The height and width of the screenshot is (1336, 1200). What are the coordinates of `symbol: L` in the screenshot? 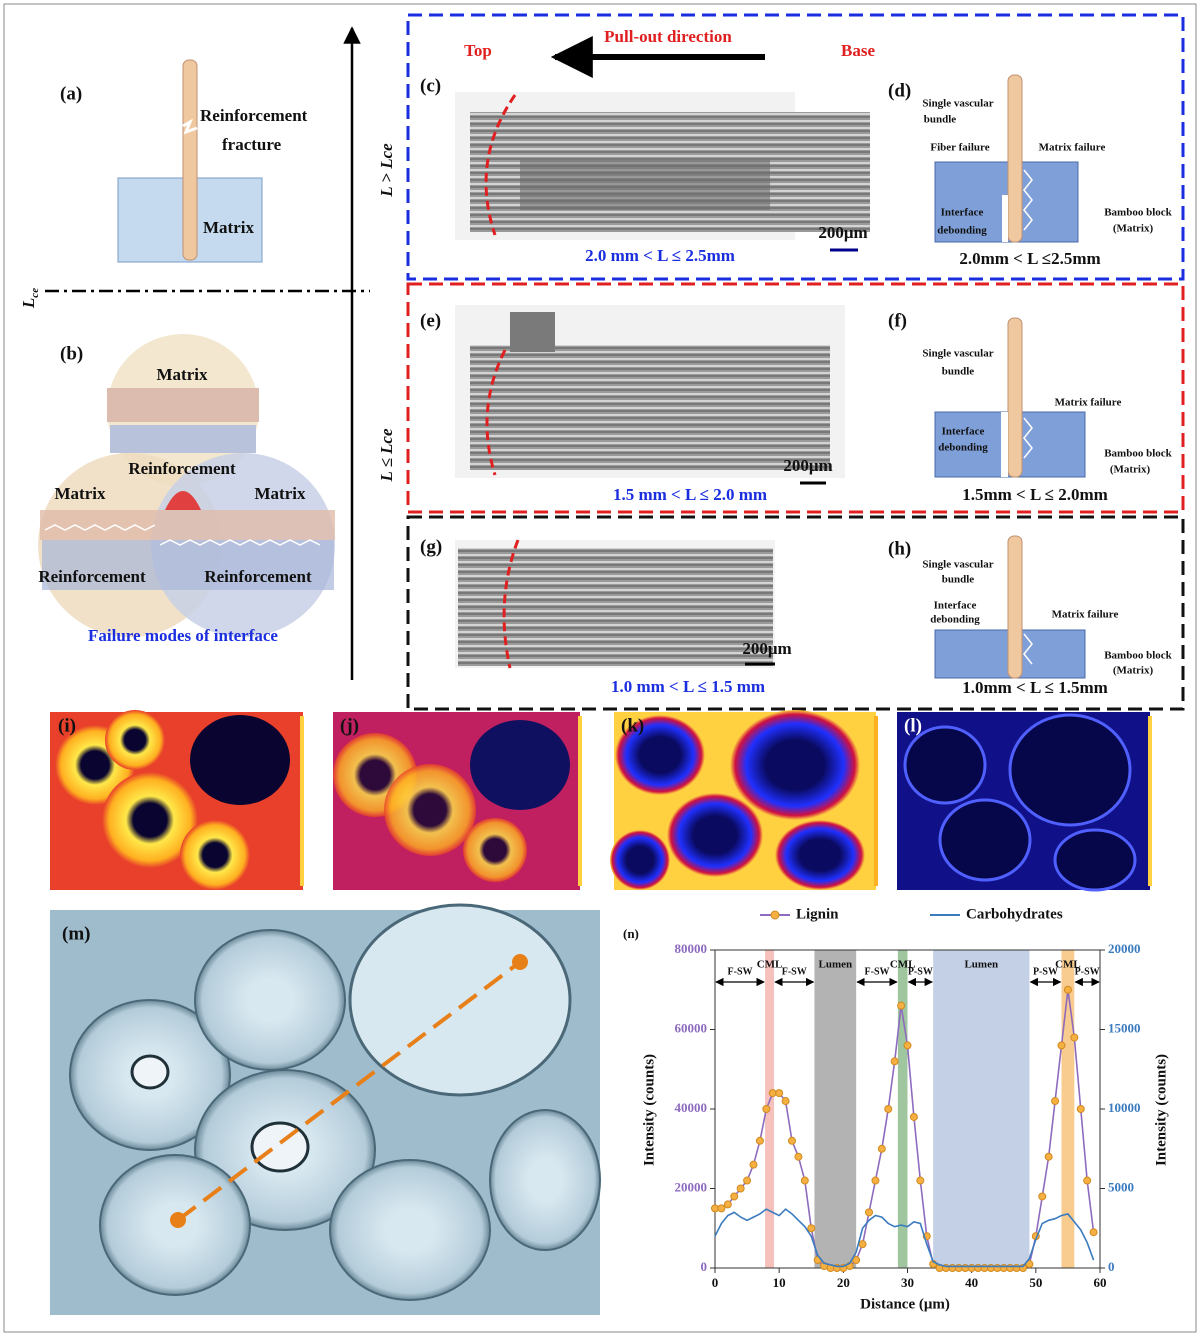 It's located at (28, 303).